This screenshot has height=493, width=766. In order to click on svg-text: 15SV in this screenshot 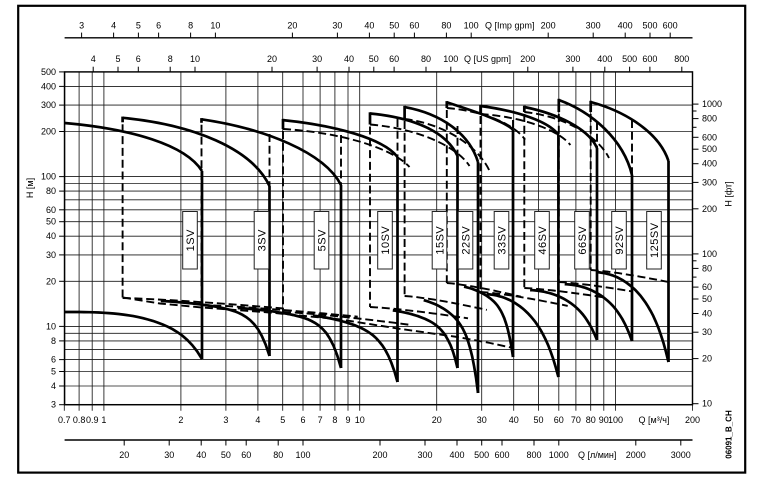, I will do `click(441, 240)`.